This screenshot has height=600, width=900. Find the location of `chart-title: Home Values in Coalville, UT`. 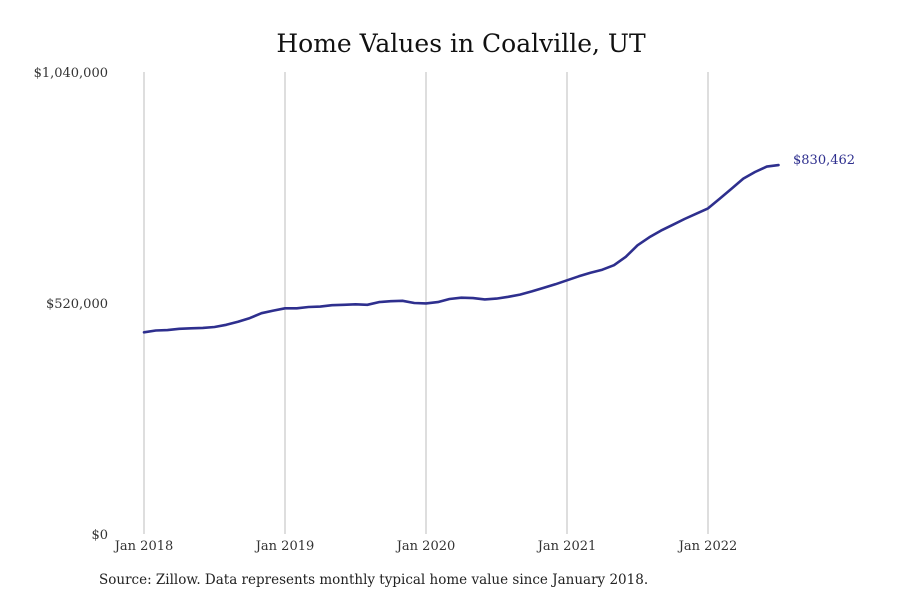

chart-title: Home Values in Coalville, UT is located at coordinates (461, 43).